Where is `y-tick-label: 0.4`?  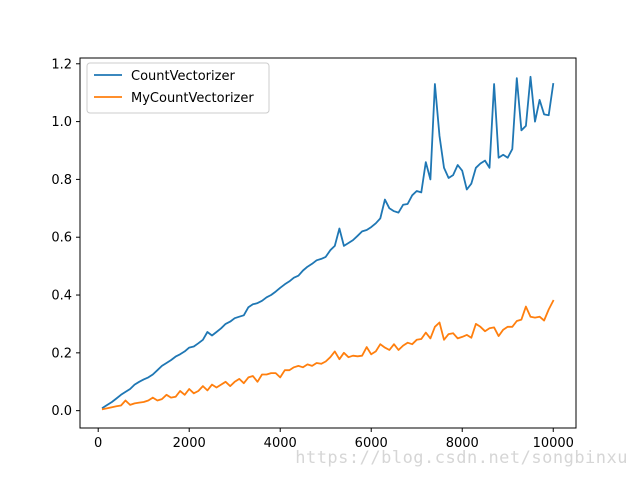 y-tick-label: 0.4 is located at coordinates (61, 296).